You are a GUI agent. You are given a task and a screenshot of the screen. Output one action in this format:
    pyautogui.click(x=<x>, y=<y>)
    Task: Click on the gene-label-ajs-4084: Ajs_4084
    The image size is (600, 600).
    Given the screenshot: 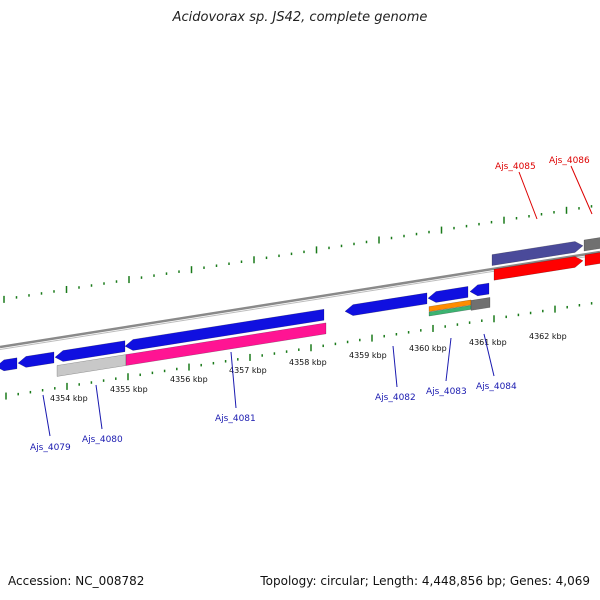 What is the action you would take?
    pyautogui.click(x=496, y=387)
    